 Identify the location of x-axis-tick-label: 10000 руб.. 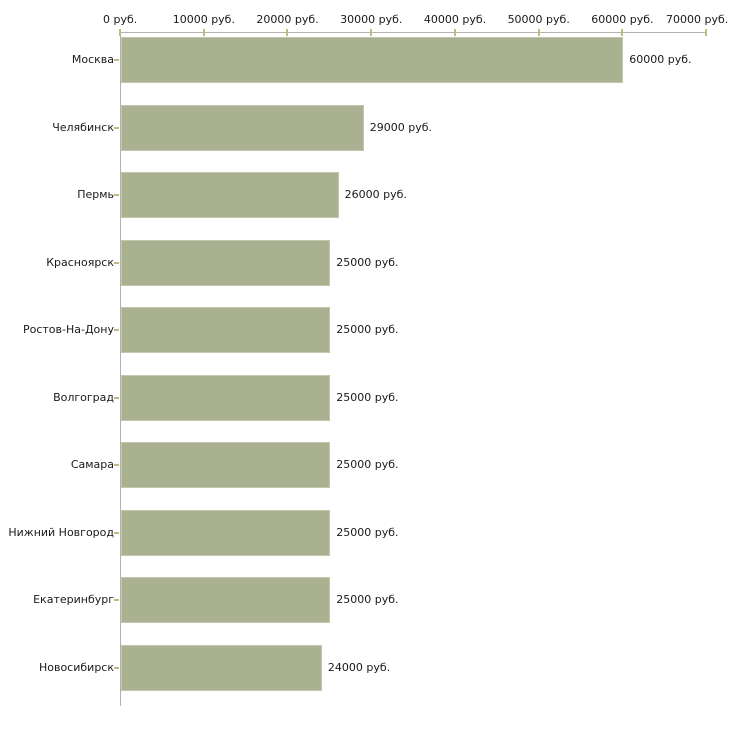
(203, 19).